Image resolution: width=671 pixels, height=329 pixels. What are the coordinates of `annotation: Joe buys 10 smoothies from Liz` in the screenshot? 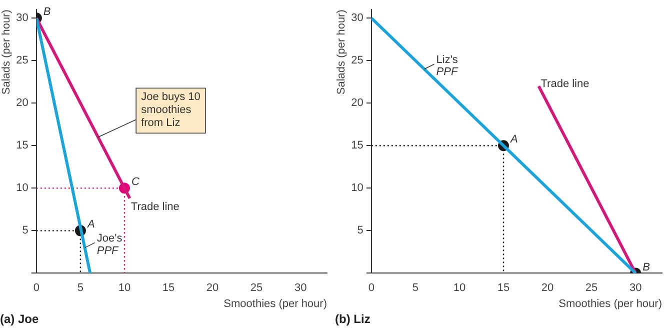 It's located at (170, 110).